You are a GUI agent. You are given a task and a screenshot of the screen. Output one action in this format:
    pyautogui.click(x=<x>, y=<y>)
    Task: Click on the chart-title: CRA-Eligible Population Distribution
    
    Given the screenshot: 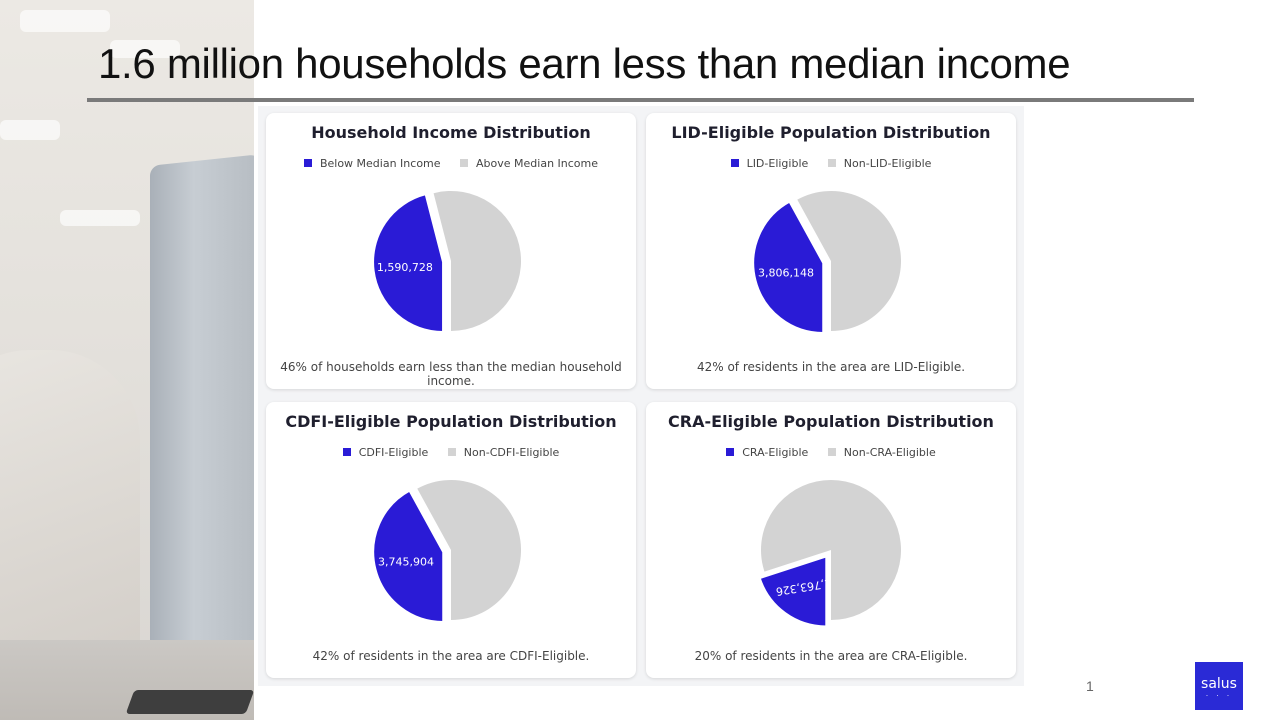 What is the action you would take?
    pyautogui.click(x=831, y=421)
    